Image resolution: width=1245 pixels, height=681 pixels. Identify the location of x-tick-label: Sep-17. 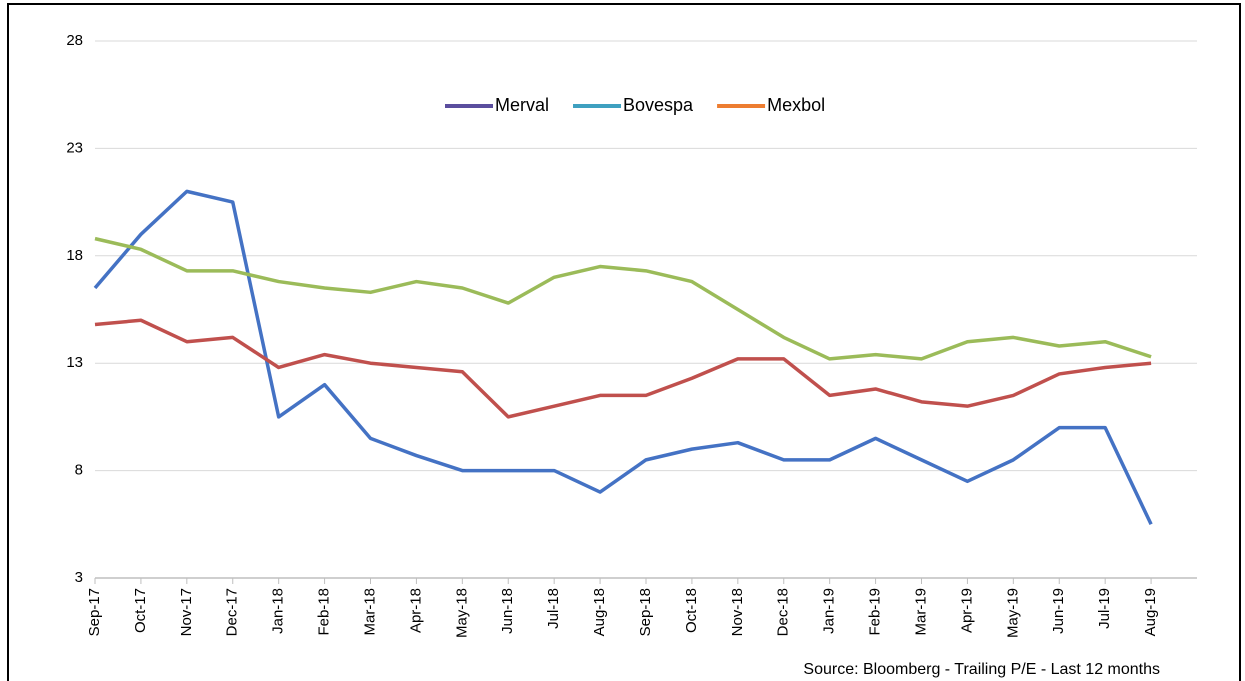
(94, 612).